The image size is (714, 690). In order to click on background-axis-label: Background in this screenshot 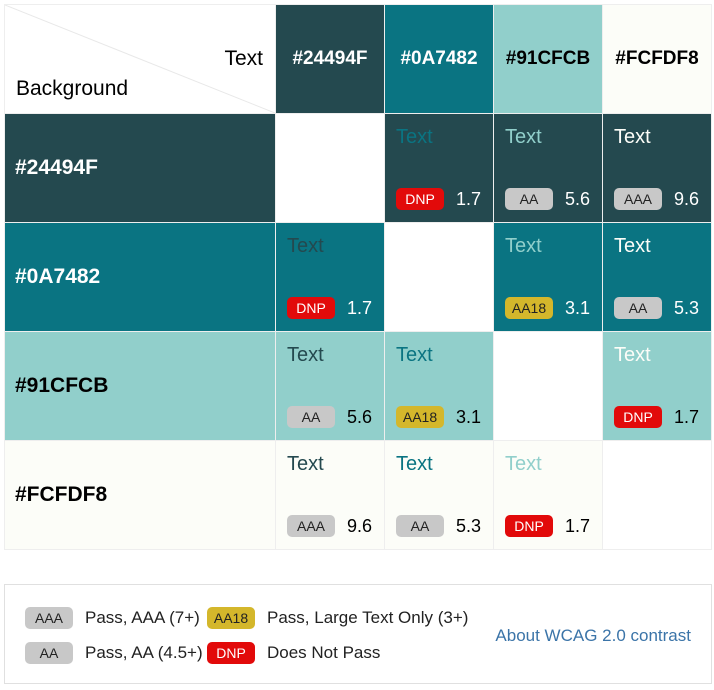, I will do `click(72, 88)`.